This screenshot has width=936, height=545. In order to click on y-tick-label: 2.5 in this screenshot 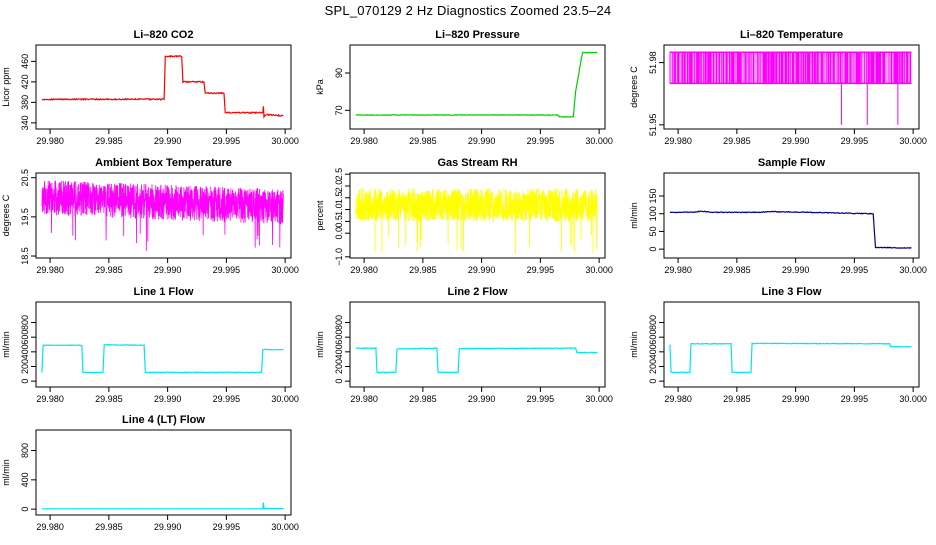, I will do `click(339, 174)`.